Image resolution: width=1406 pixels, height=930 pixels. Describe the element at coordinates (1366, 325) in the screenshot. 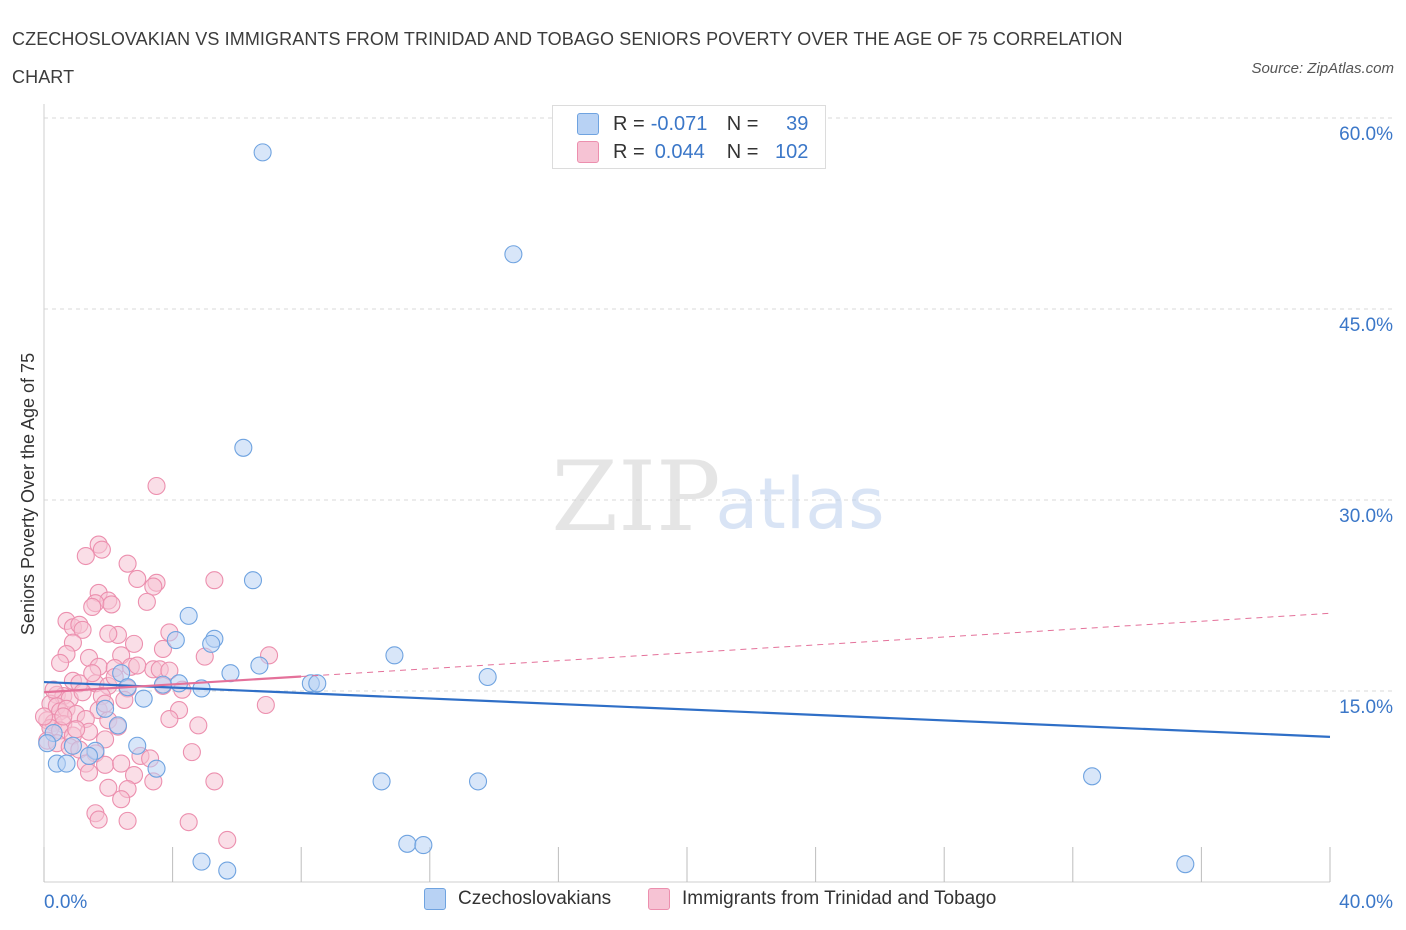

I see `y-tick-label: 45.0%` at that location.